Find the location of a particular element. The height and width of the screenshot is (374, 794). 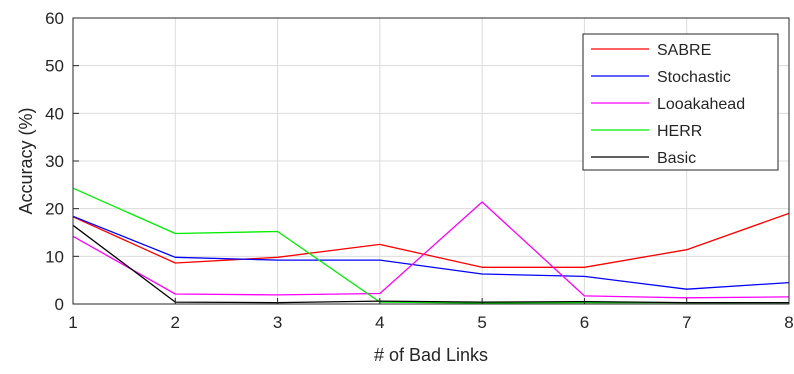

x-tick-label: 7 is located at coordinates (686, 322).